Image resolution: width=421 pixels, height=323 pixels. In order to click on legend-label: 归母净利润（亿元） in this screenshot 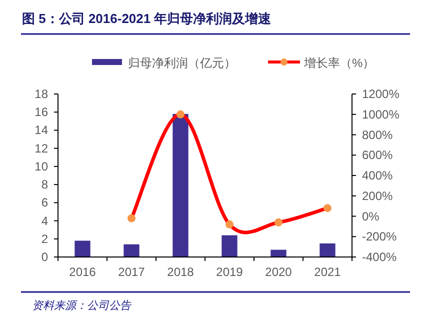, I will do `click(182, 63)`.